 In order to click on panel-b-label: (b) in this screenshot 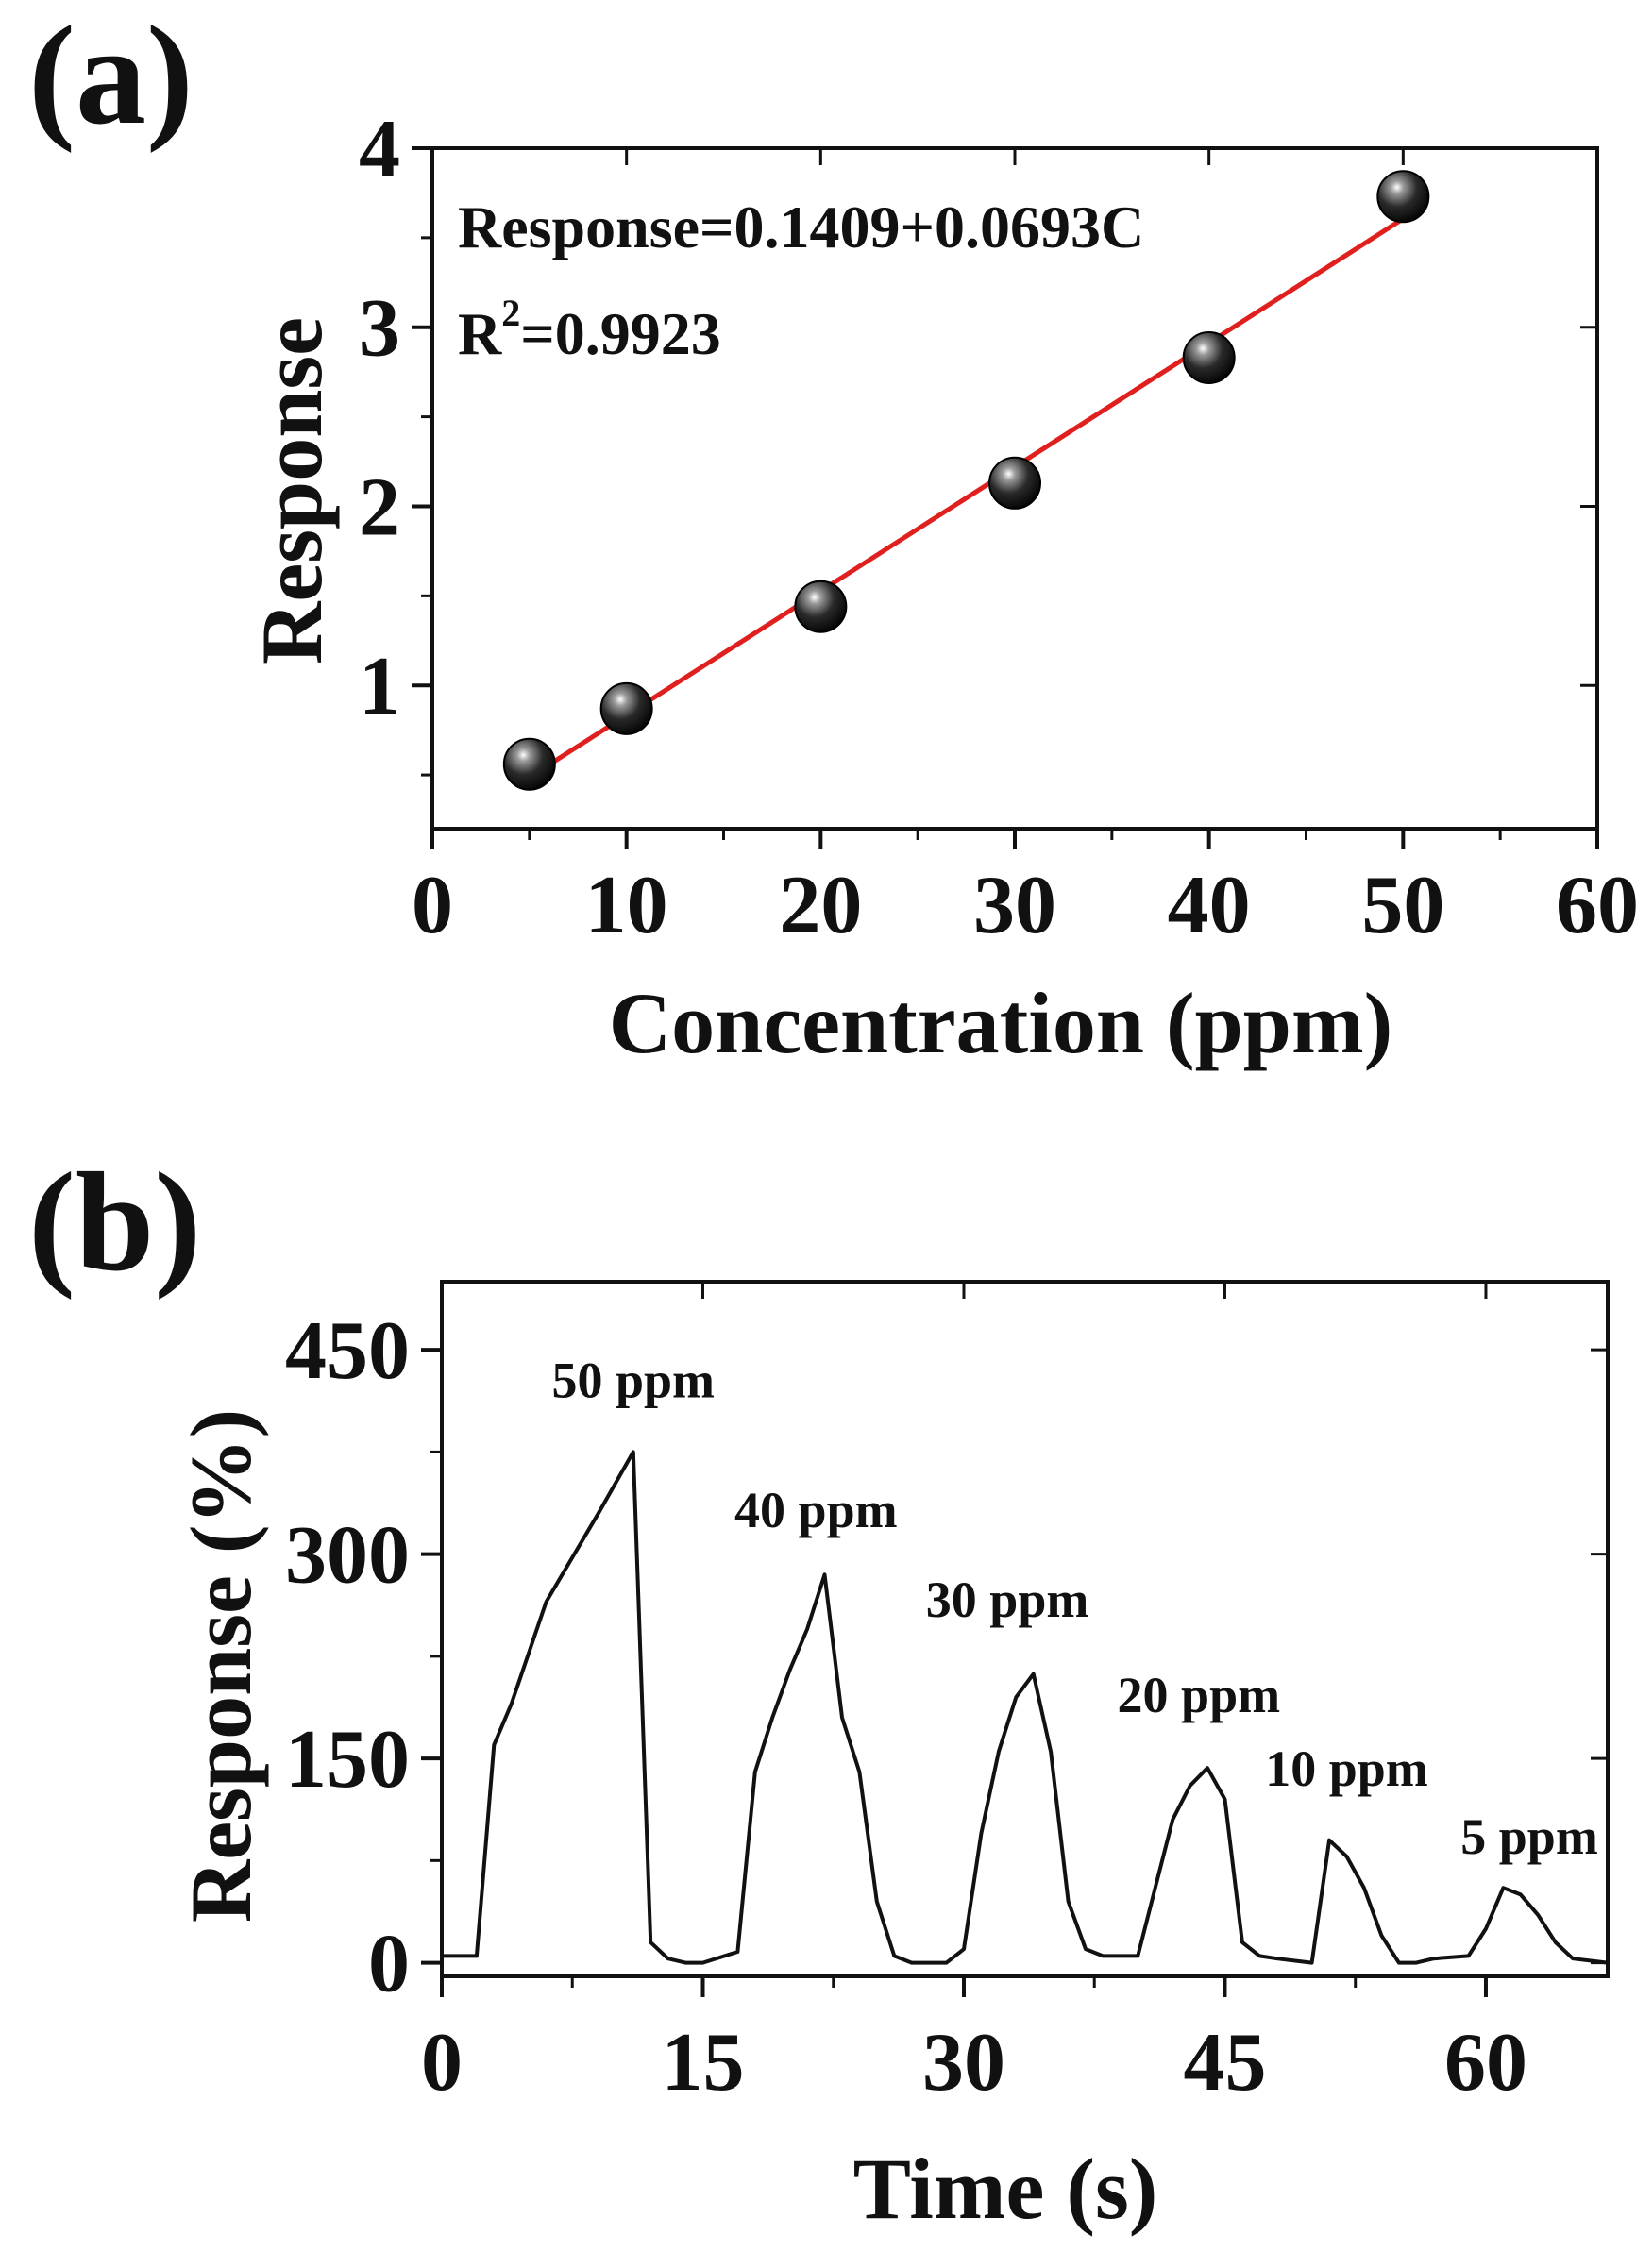, I will do `click(114, 1222)`.